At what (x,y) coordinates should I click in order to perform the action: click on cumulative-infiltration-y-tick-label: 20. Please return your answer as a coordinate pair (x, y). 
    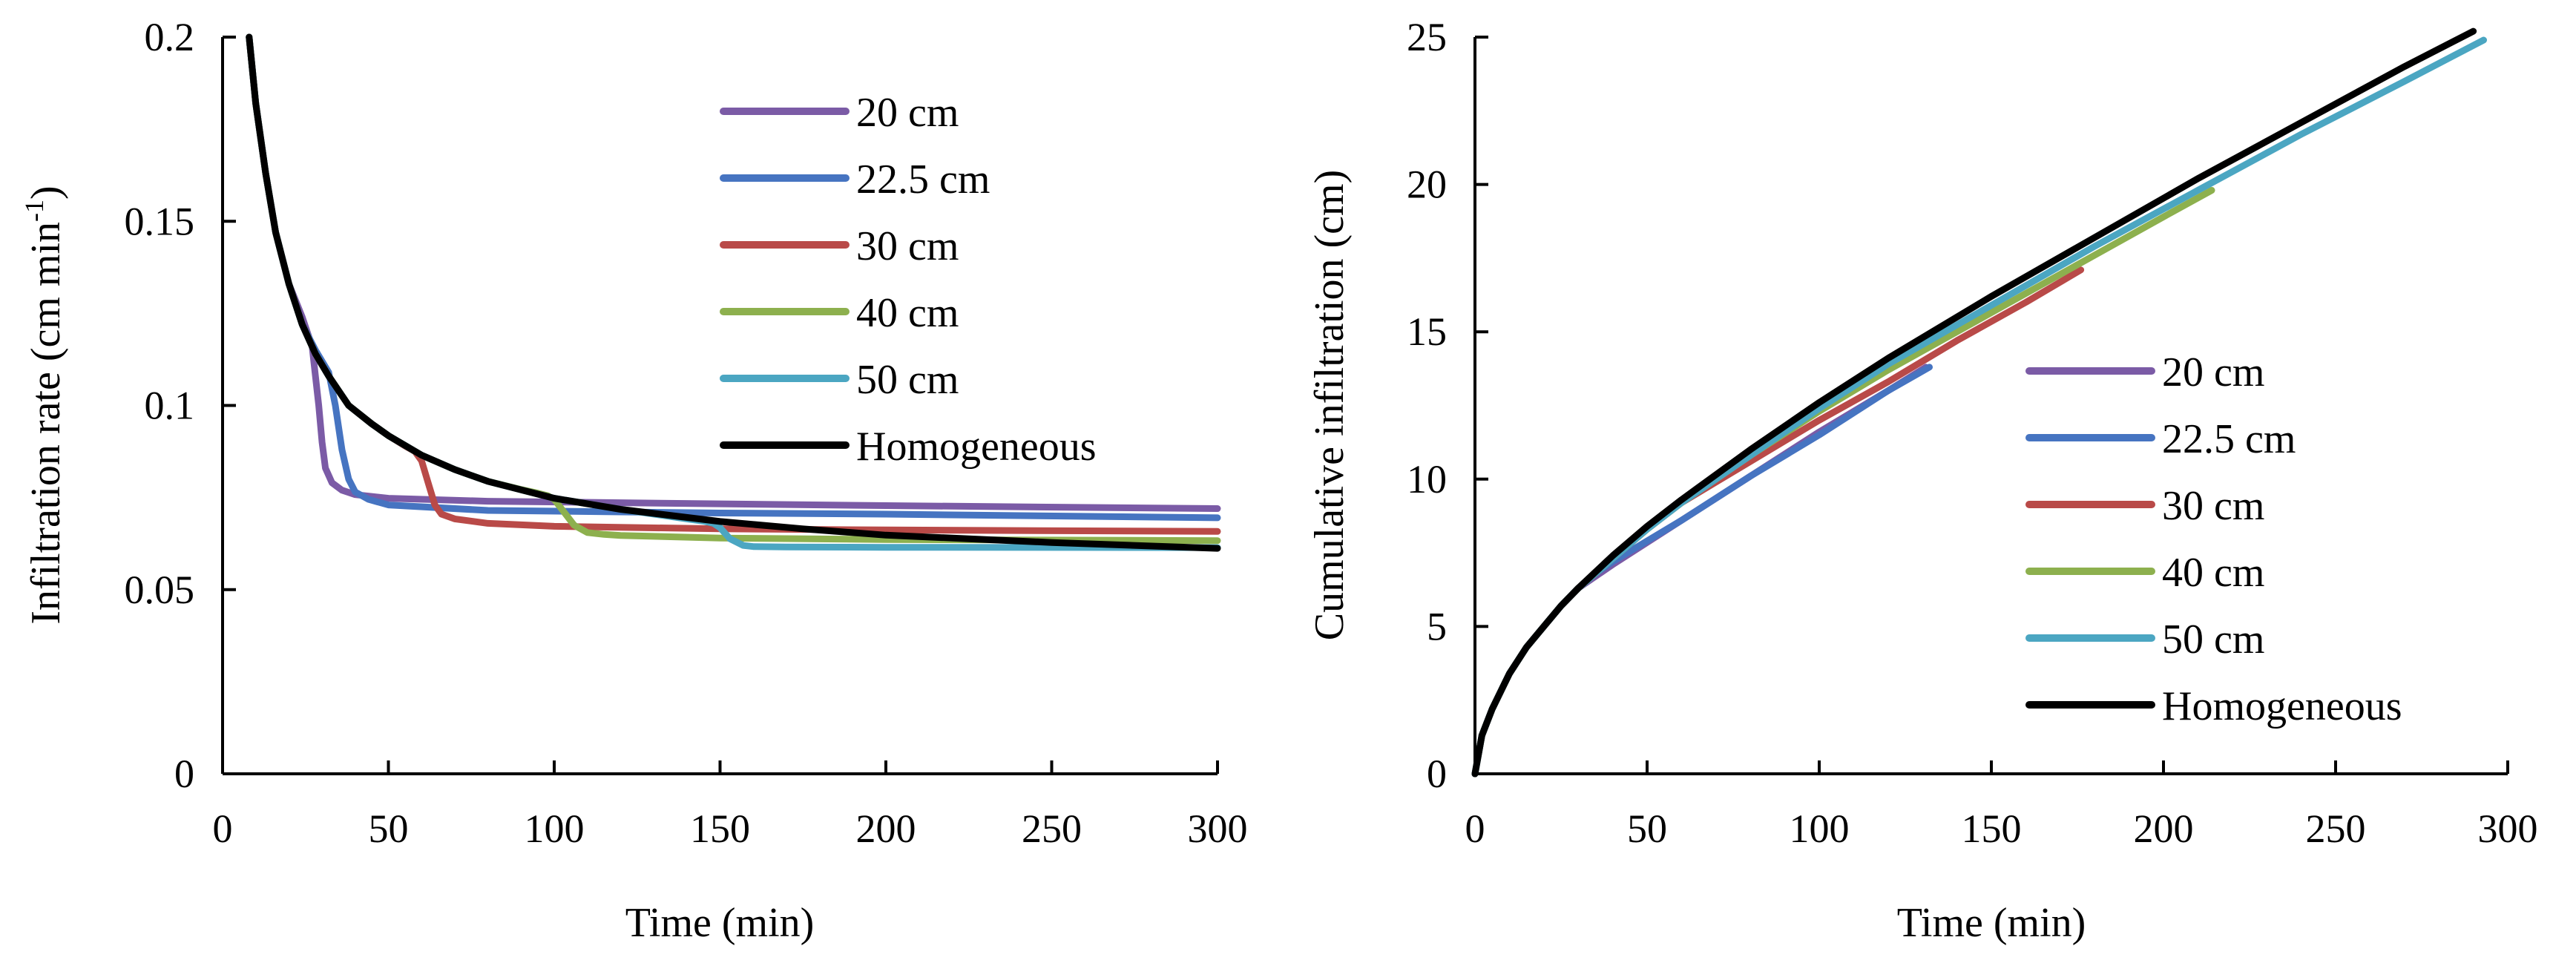
    Looking at the image, I should click on (1427, 185).